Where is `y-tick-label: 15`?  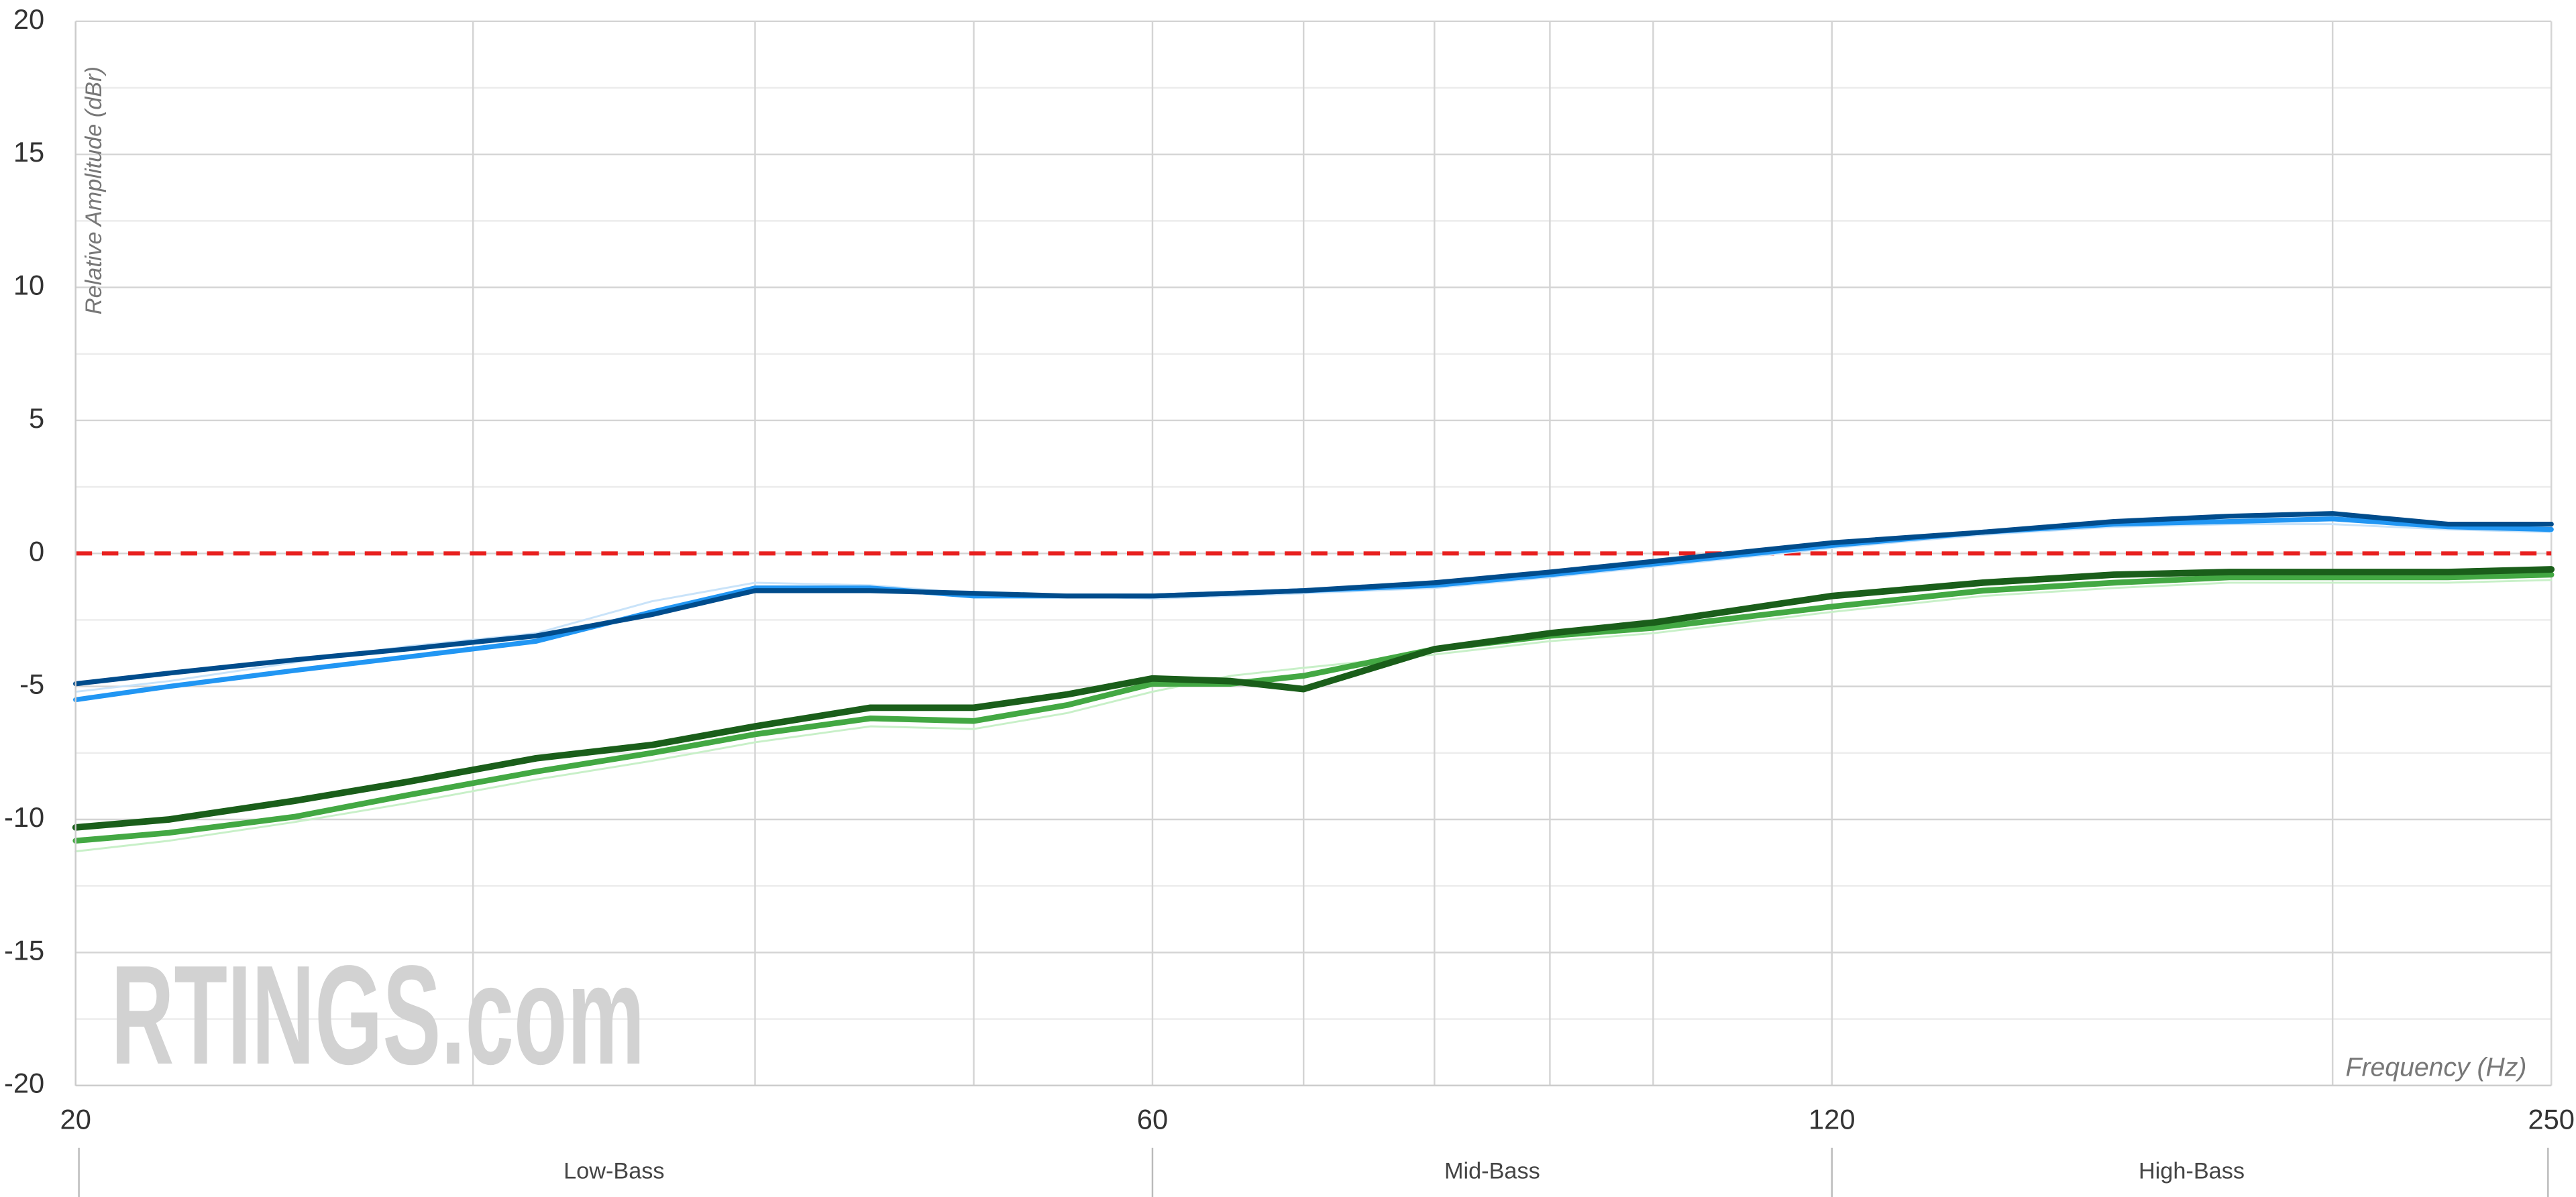 y-tick-label: 15 is located at coordinates (28, 152).